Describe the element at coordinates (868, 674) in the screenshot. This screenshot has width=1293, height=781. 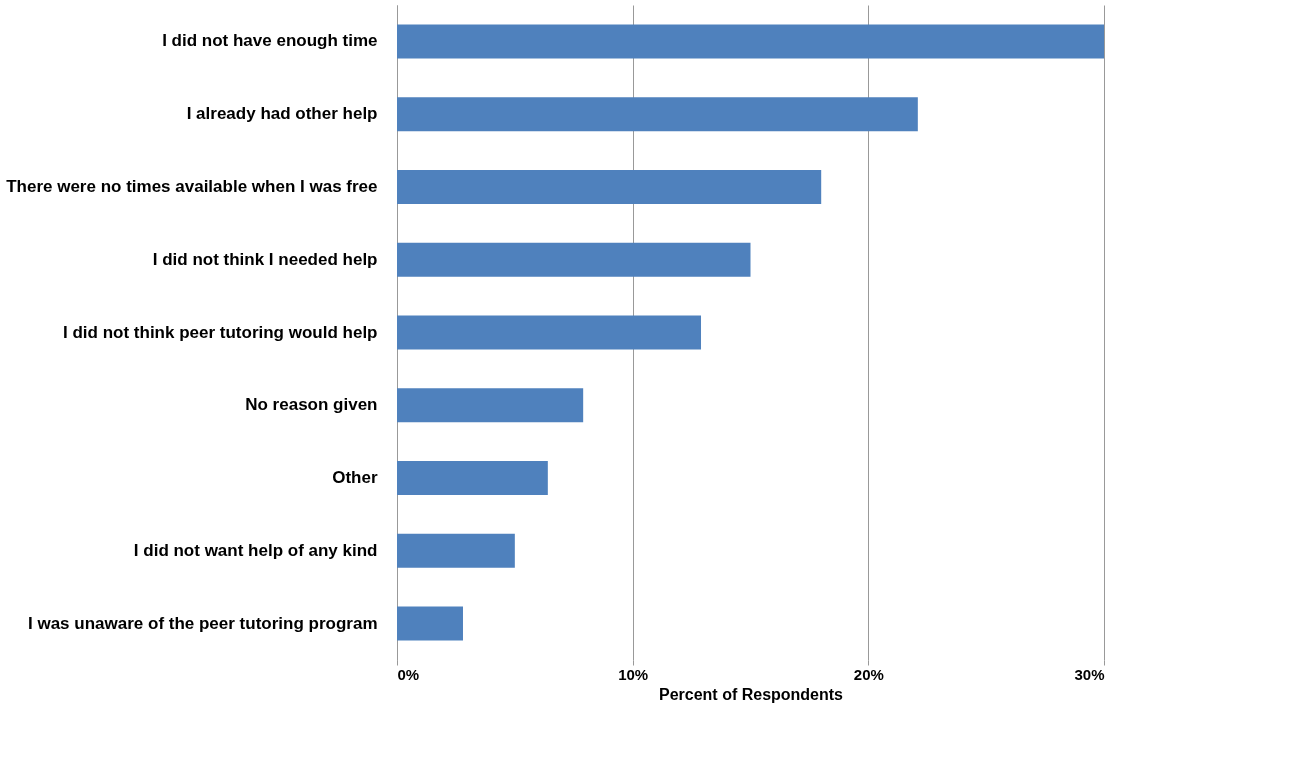
I see `x-tick-label: 20%` at that location.